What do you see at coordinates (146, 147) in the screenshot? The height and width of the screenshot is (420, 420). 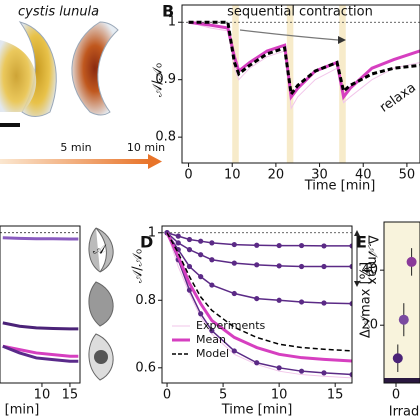 I see `time-label: 10 min` at bounding box center [146, 147].